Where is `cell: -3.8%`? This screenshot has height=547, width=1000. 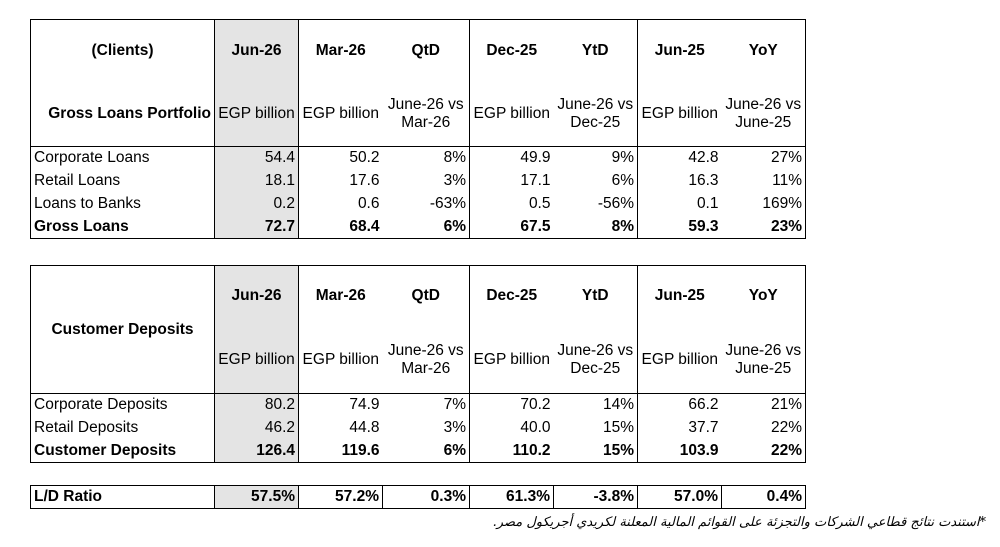 cell: -3.8% is located at coordinates (595, 497).